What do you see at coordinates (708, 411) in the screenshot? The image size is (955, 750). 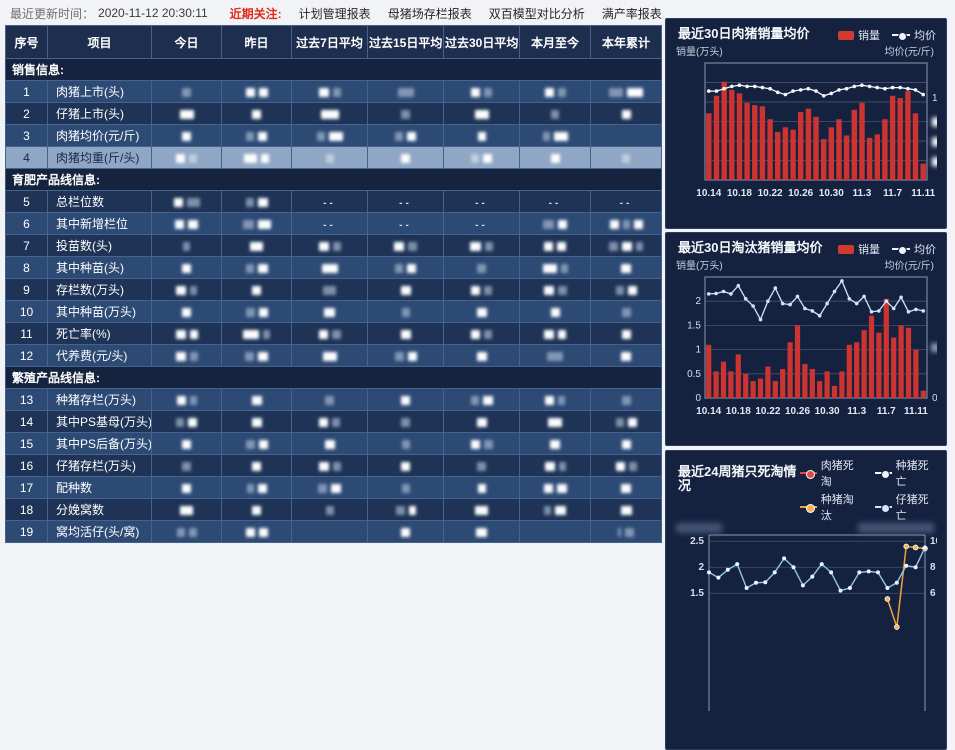 I see `svg-text: 10.14` at bounding box center [708, 411].